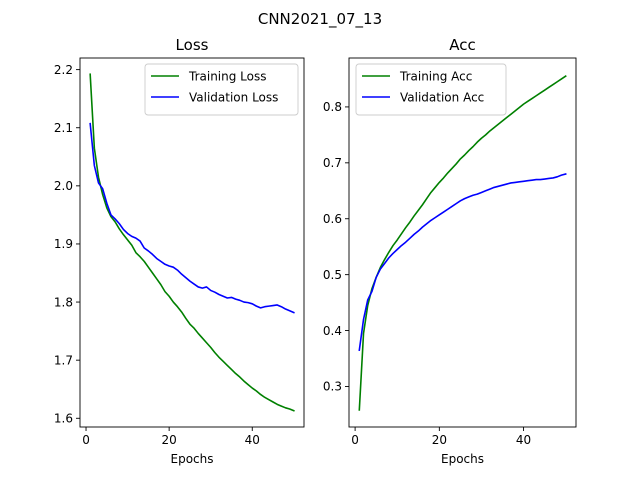 This screenshot has width=640, height=480. I want to click on legend: Training Loss Validation Loss, so click(221, 89).